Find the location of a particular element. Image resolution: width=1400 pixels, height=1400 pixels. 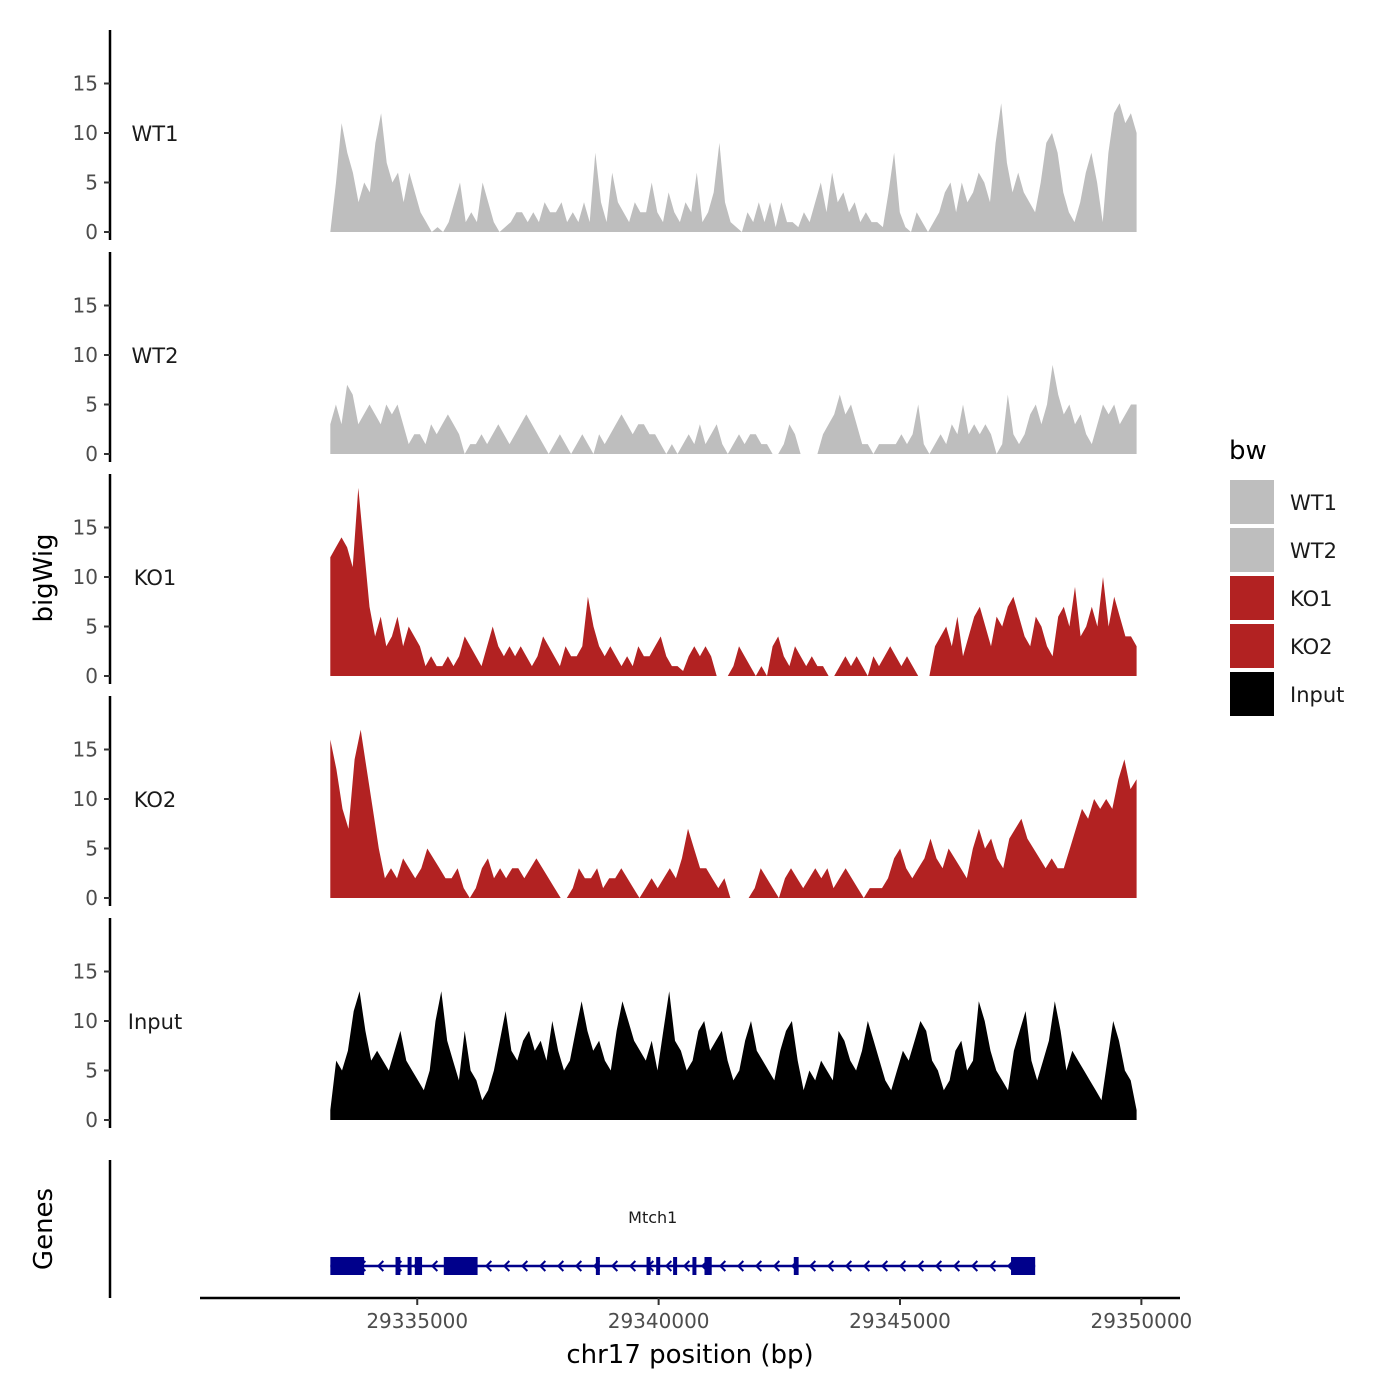

x-tick-label: 29340000 is located at coordinates (659, 1321).